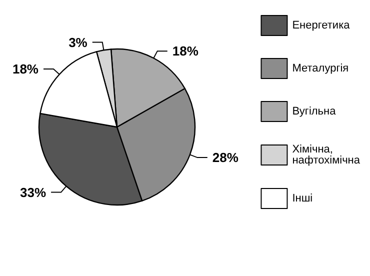  I want to click on data-label: 28%, so click(225, 158).